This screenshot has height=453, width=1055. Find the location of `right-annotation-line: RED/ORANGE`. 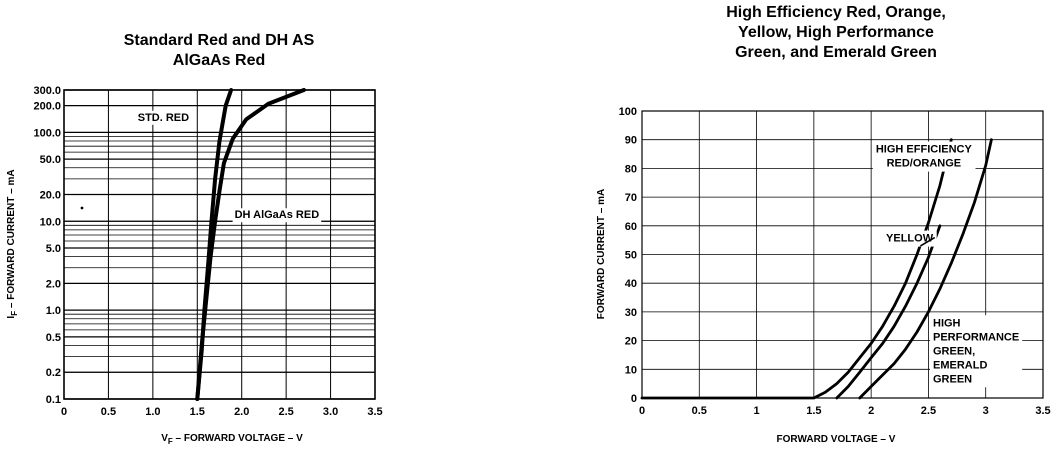

right-annotation-line: RED/ORANGE is located at coordinates (924, 164).